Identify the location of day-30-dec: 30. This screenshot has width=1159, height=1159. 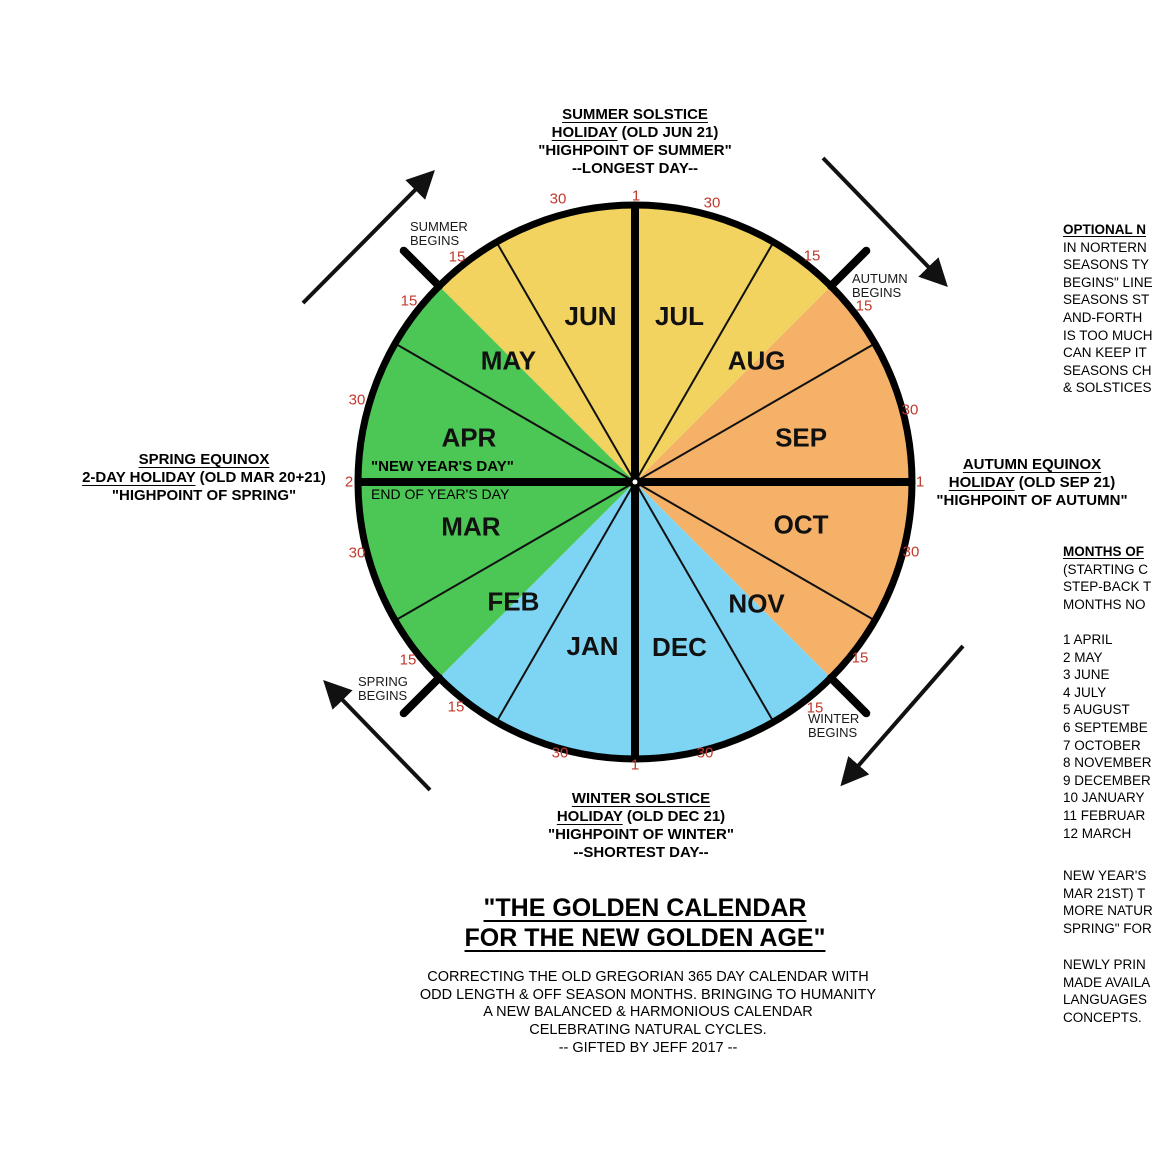
(705, 753).